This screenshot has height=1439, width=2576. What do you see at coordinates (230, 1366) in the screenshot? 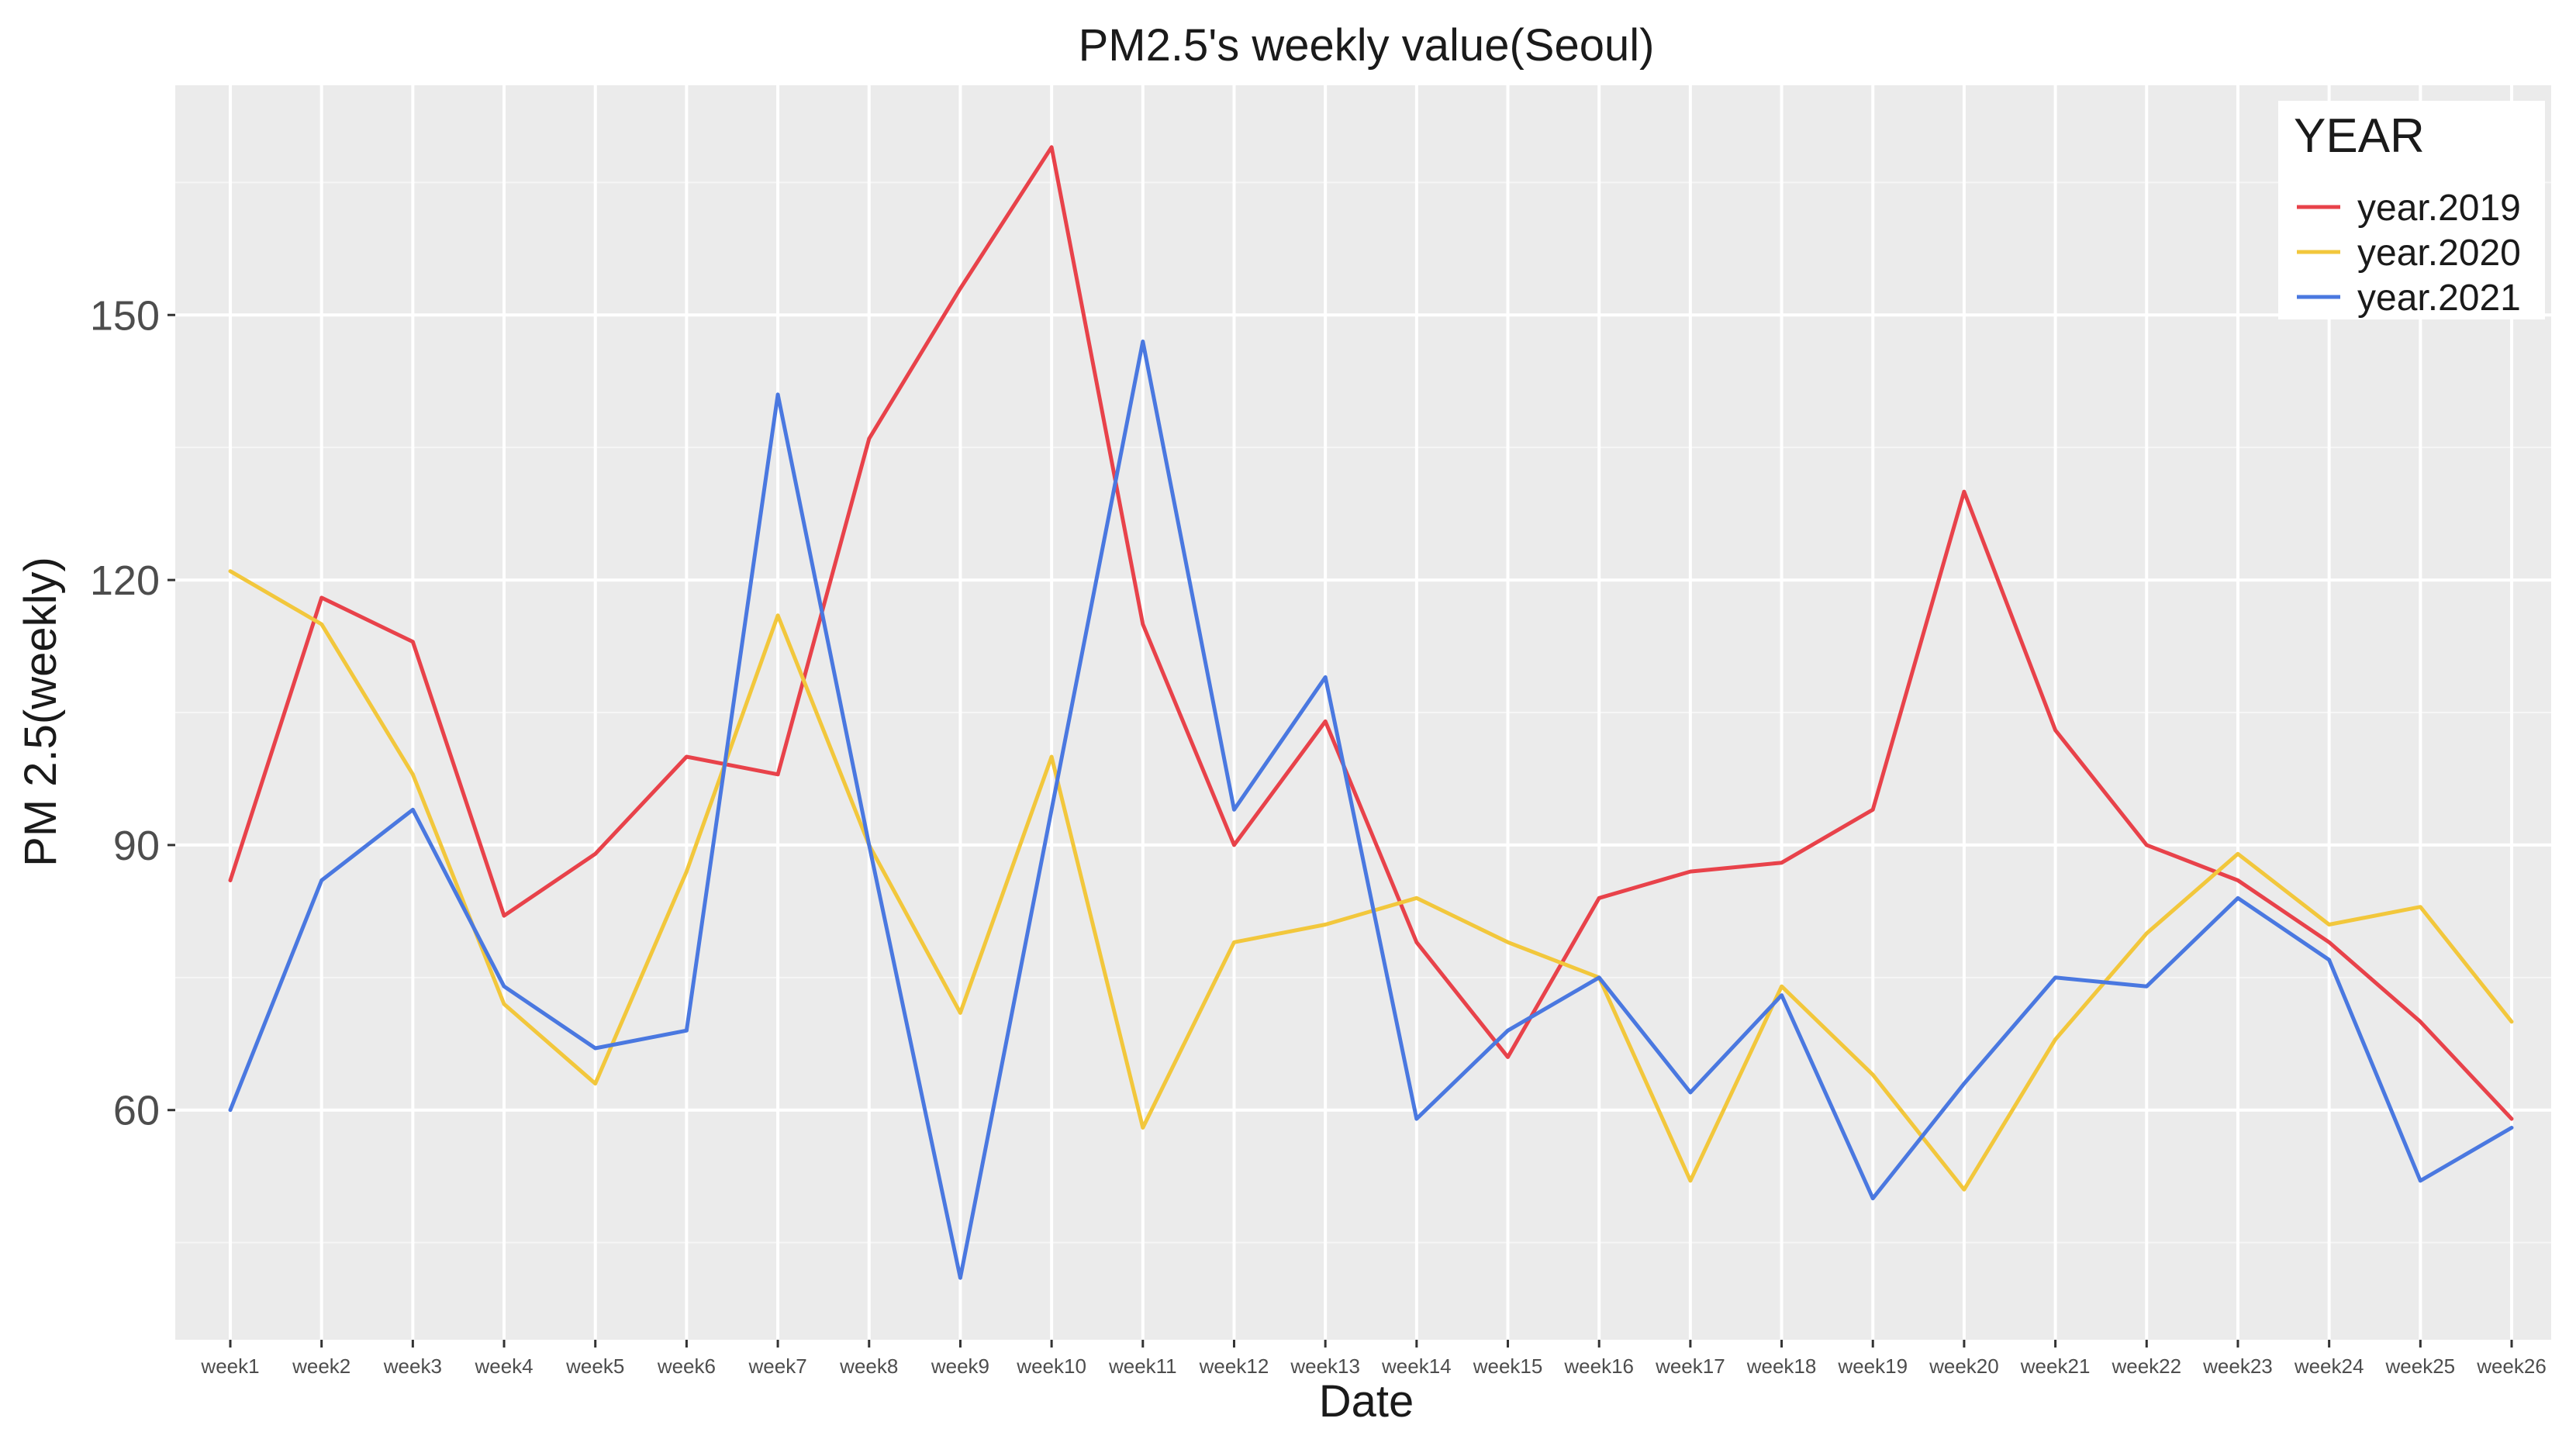
I see `x-tick-label: week1` at bounding box center [230, 1366].